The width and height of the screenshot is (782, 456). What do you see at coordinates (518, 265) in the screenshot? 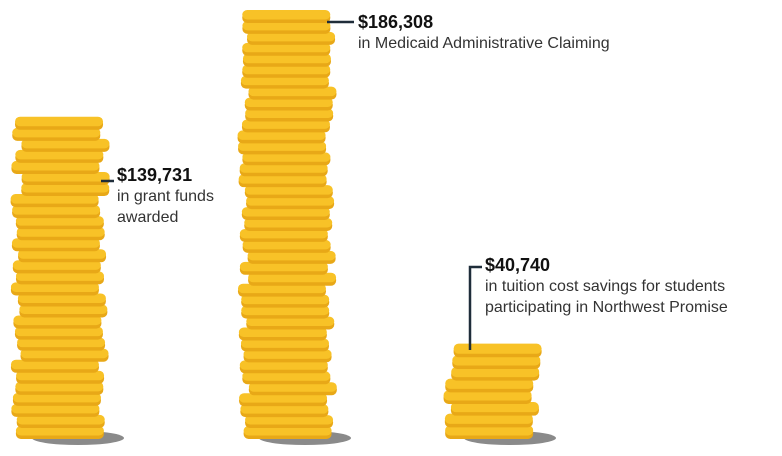
I see `value-label: $40,740` at bounding box center [518, 265].